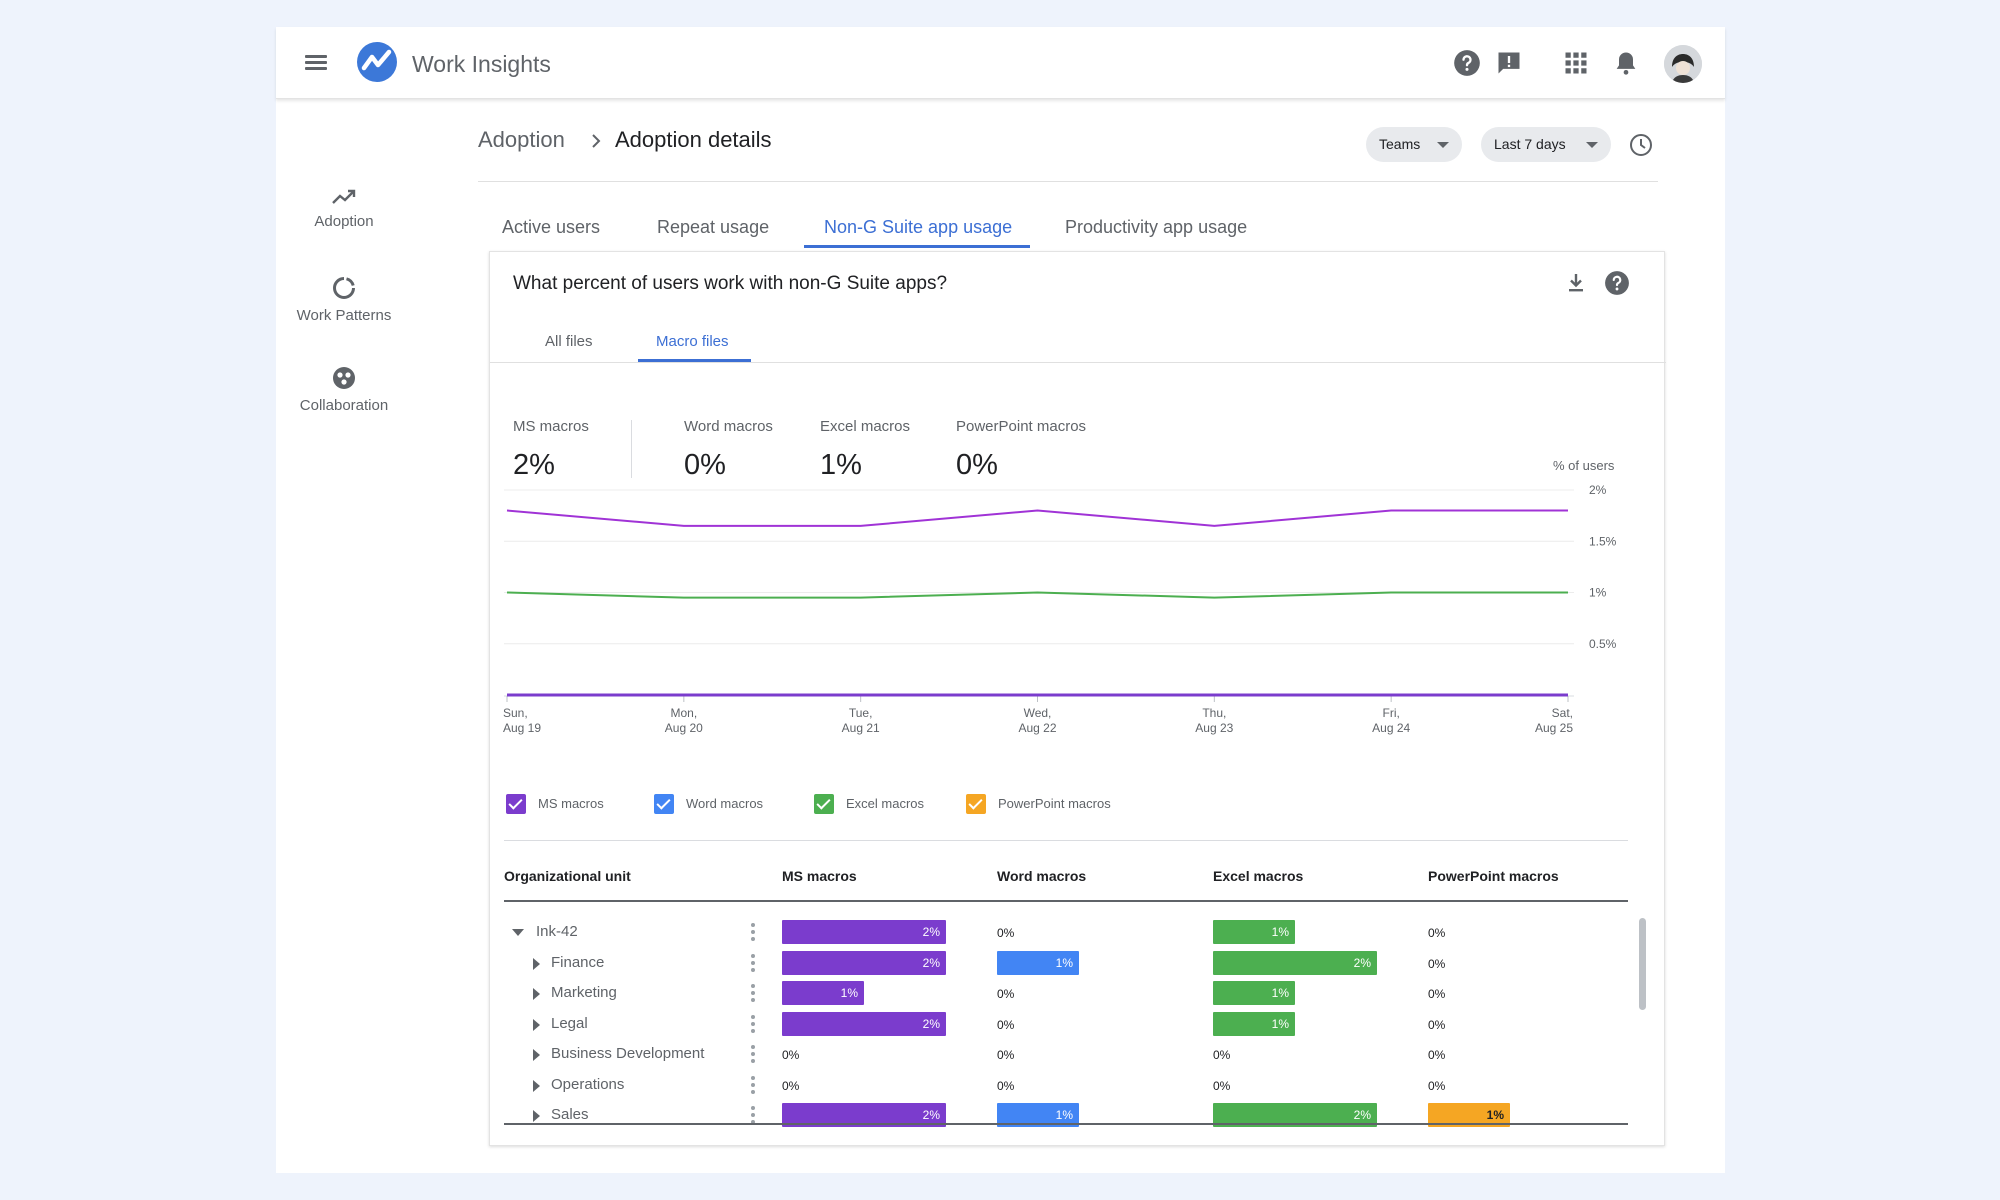  Describe the element at coordinates (1078, 1115) in the screenshot. I see `table-row: Sales 2% 1% 2% 1%` at that location.